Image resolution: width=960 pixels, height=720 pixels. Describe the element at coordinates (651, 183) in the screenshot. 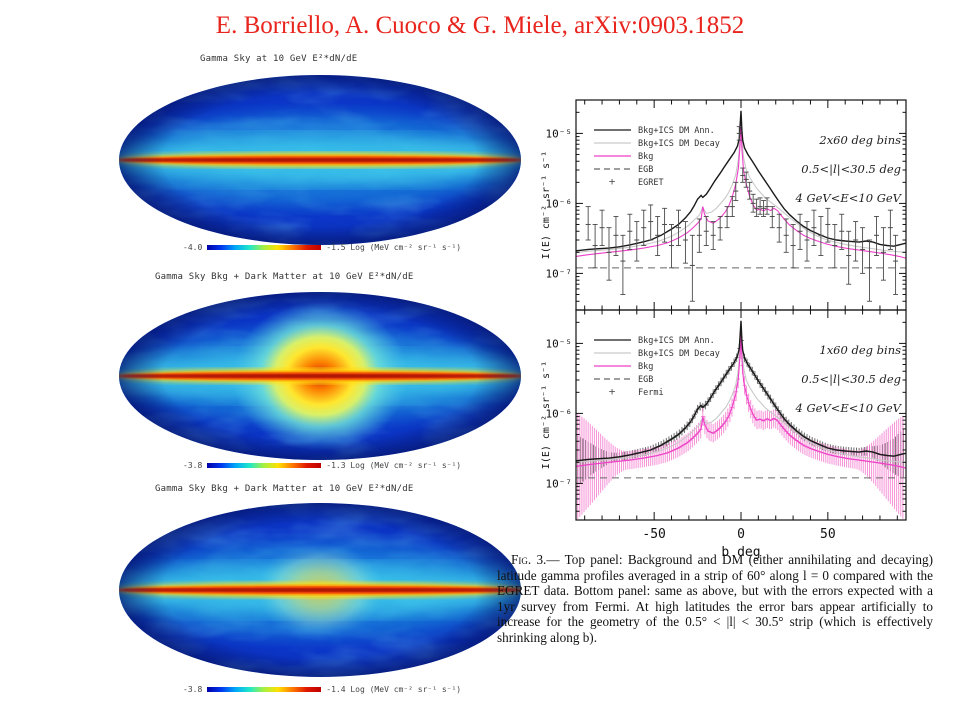

I see `legend-label: EGRET` at that location.